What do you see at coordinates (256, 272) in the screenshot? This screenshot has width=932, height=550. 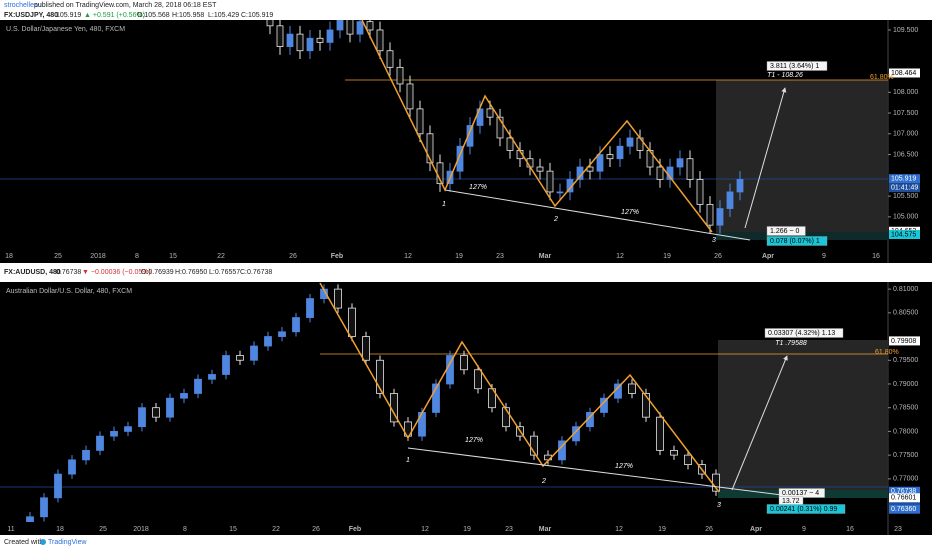 I see `quote-close: C:0.76738` at bounding box center [256, 272].